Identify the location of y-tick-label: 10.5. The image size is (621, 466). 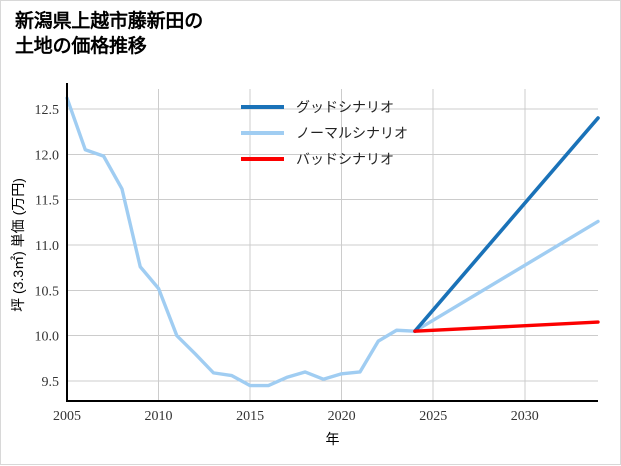
(47, 291).